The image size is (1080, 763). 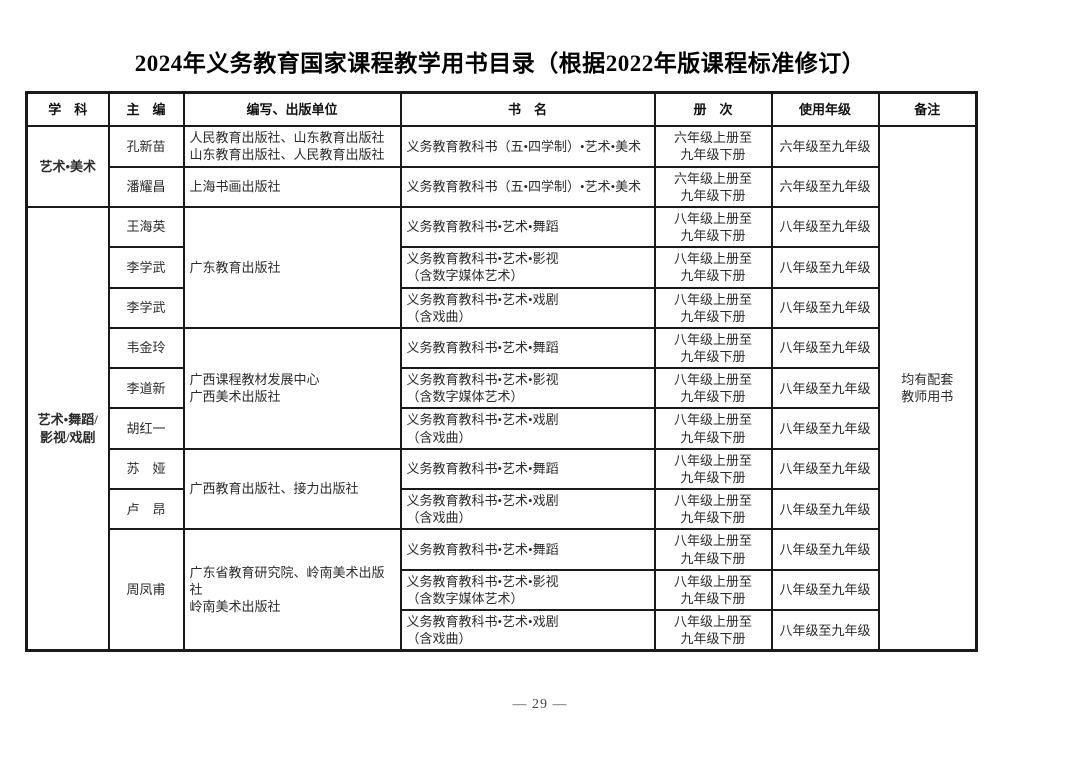 What do you see at coordinates (927, 109) in the screenshot?
I see `col-header-remark: 备注` at bounding box center [927, 109].